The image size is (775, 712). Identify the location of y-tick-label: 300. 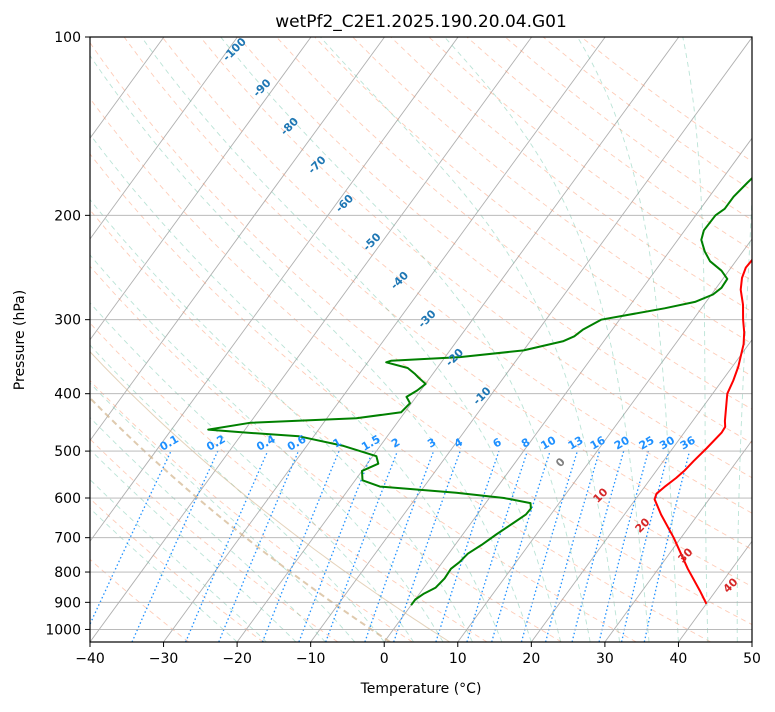
(67, 321).